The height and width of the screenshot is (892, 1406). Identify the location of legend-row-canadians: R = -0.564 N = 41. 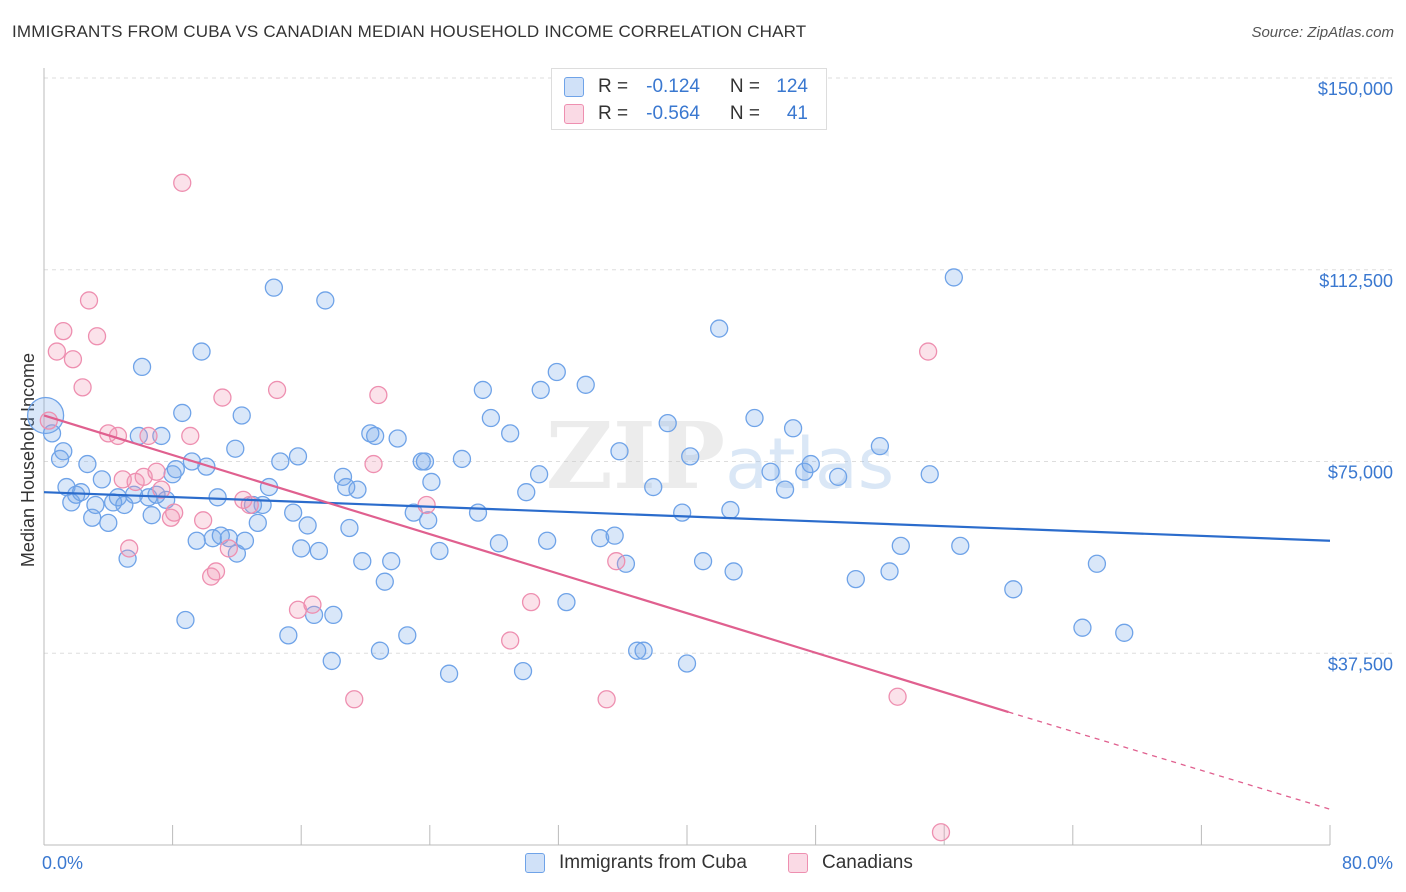
(686, 114).